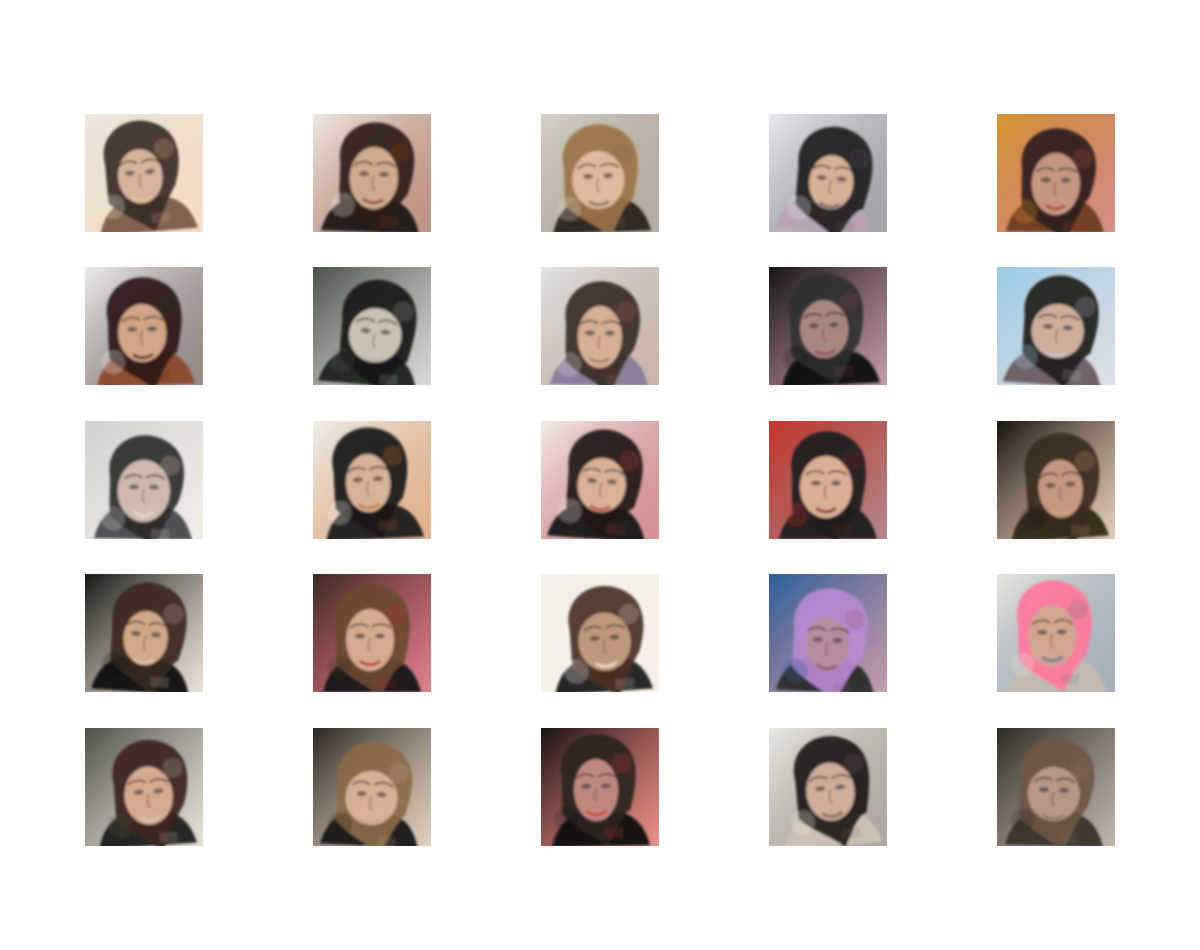  Describe the element at coordinates (828, 787) in the screenshot. I see `face-tile-r5-c4` at that location.